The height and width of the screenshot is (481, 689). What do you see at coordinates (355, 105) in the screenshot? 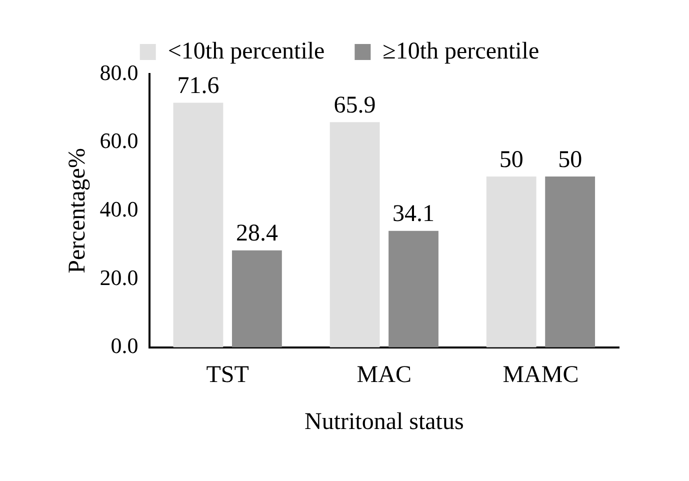
I see `data-label: 65.9` at bounding box center [355, 105].